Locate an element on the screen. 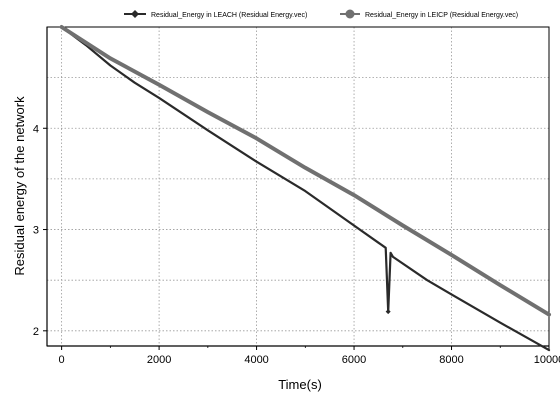 The height and width of the screenshot is (397, 560). legend-marker-leicp is located at coordinates (350, 14).